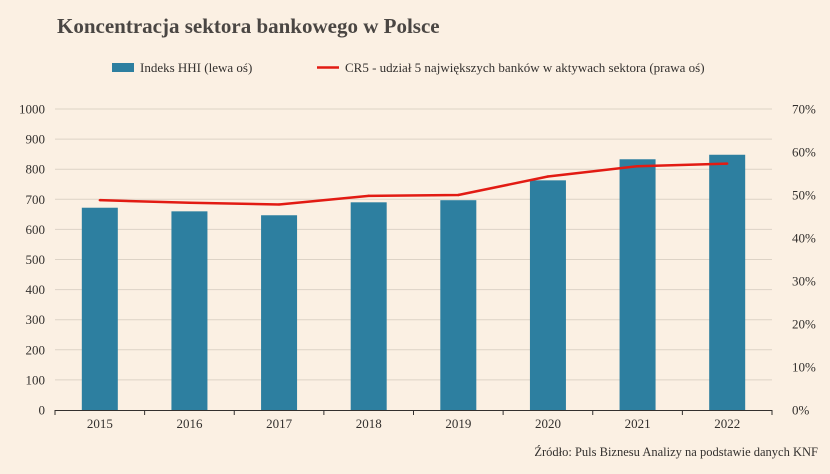  What do you see at coordinates (804, 195) in the screenshot?
I see `right-tick-label: 50%` at bounding box center [804, 195].